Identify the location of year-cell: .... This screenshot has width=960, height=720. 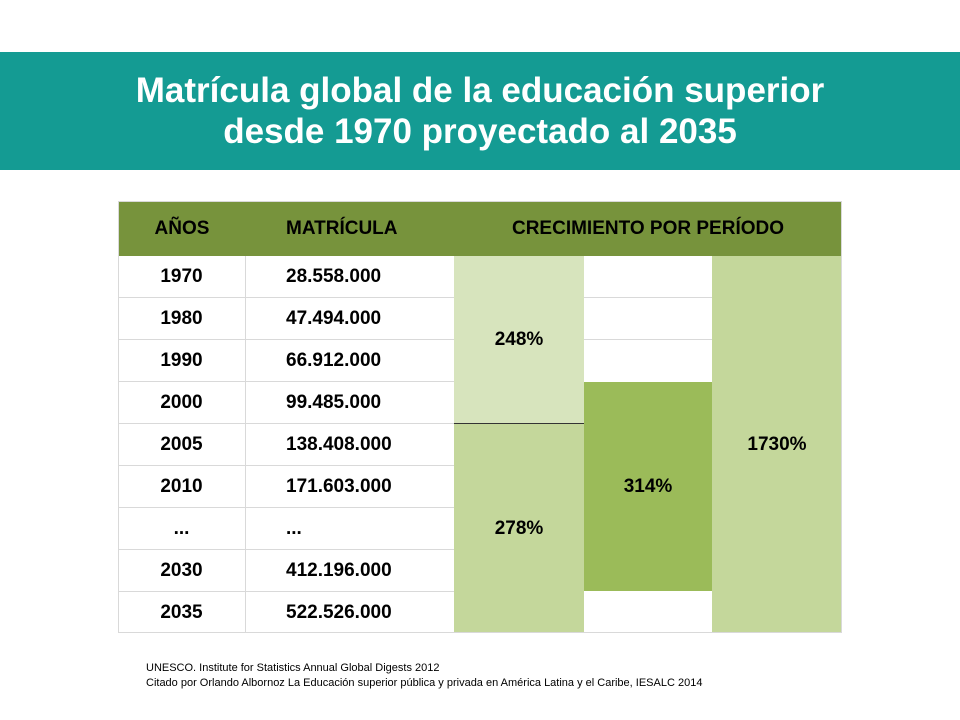
(182, 529).